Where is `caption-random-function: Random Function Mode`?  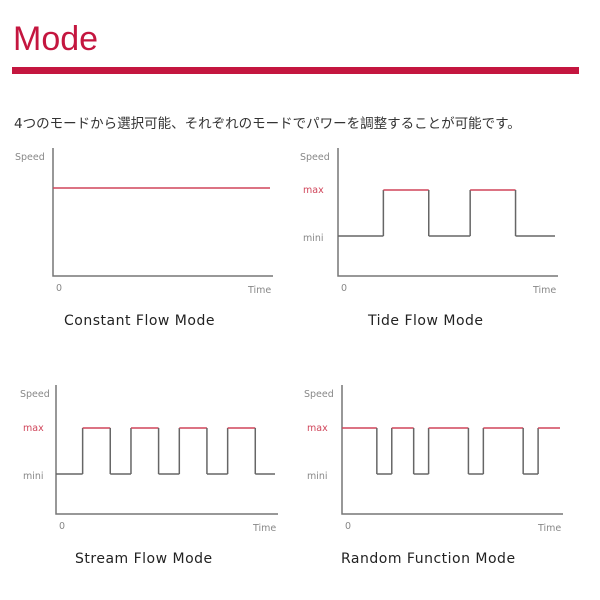 caption-random-function: Random Function Mode is located at coordinates (428, 559).